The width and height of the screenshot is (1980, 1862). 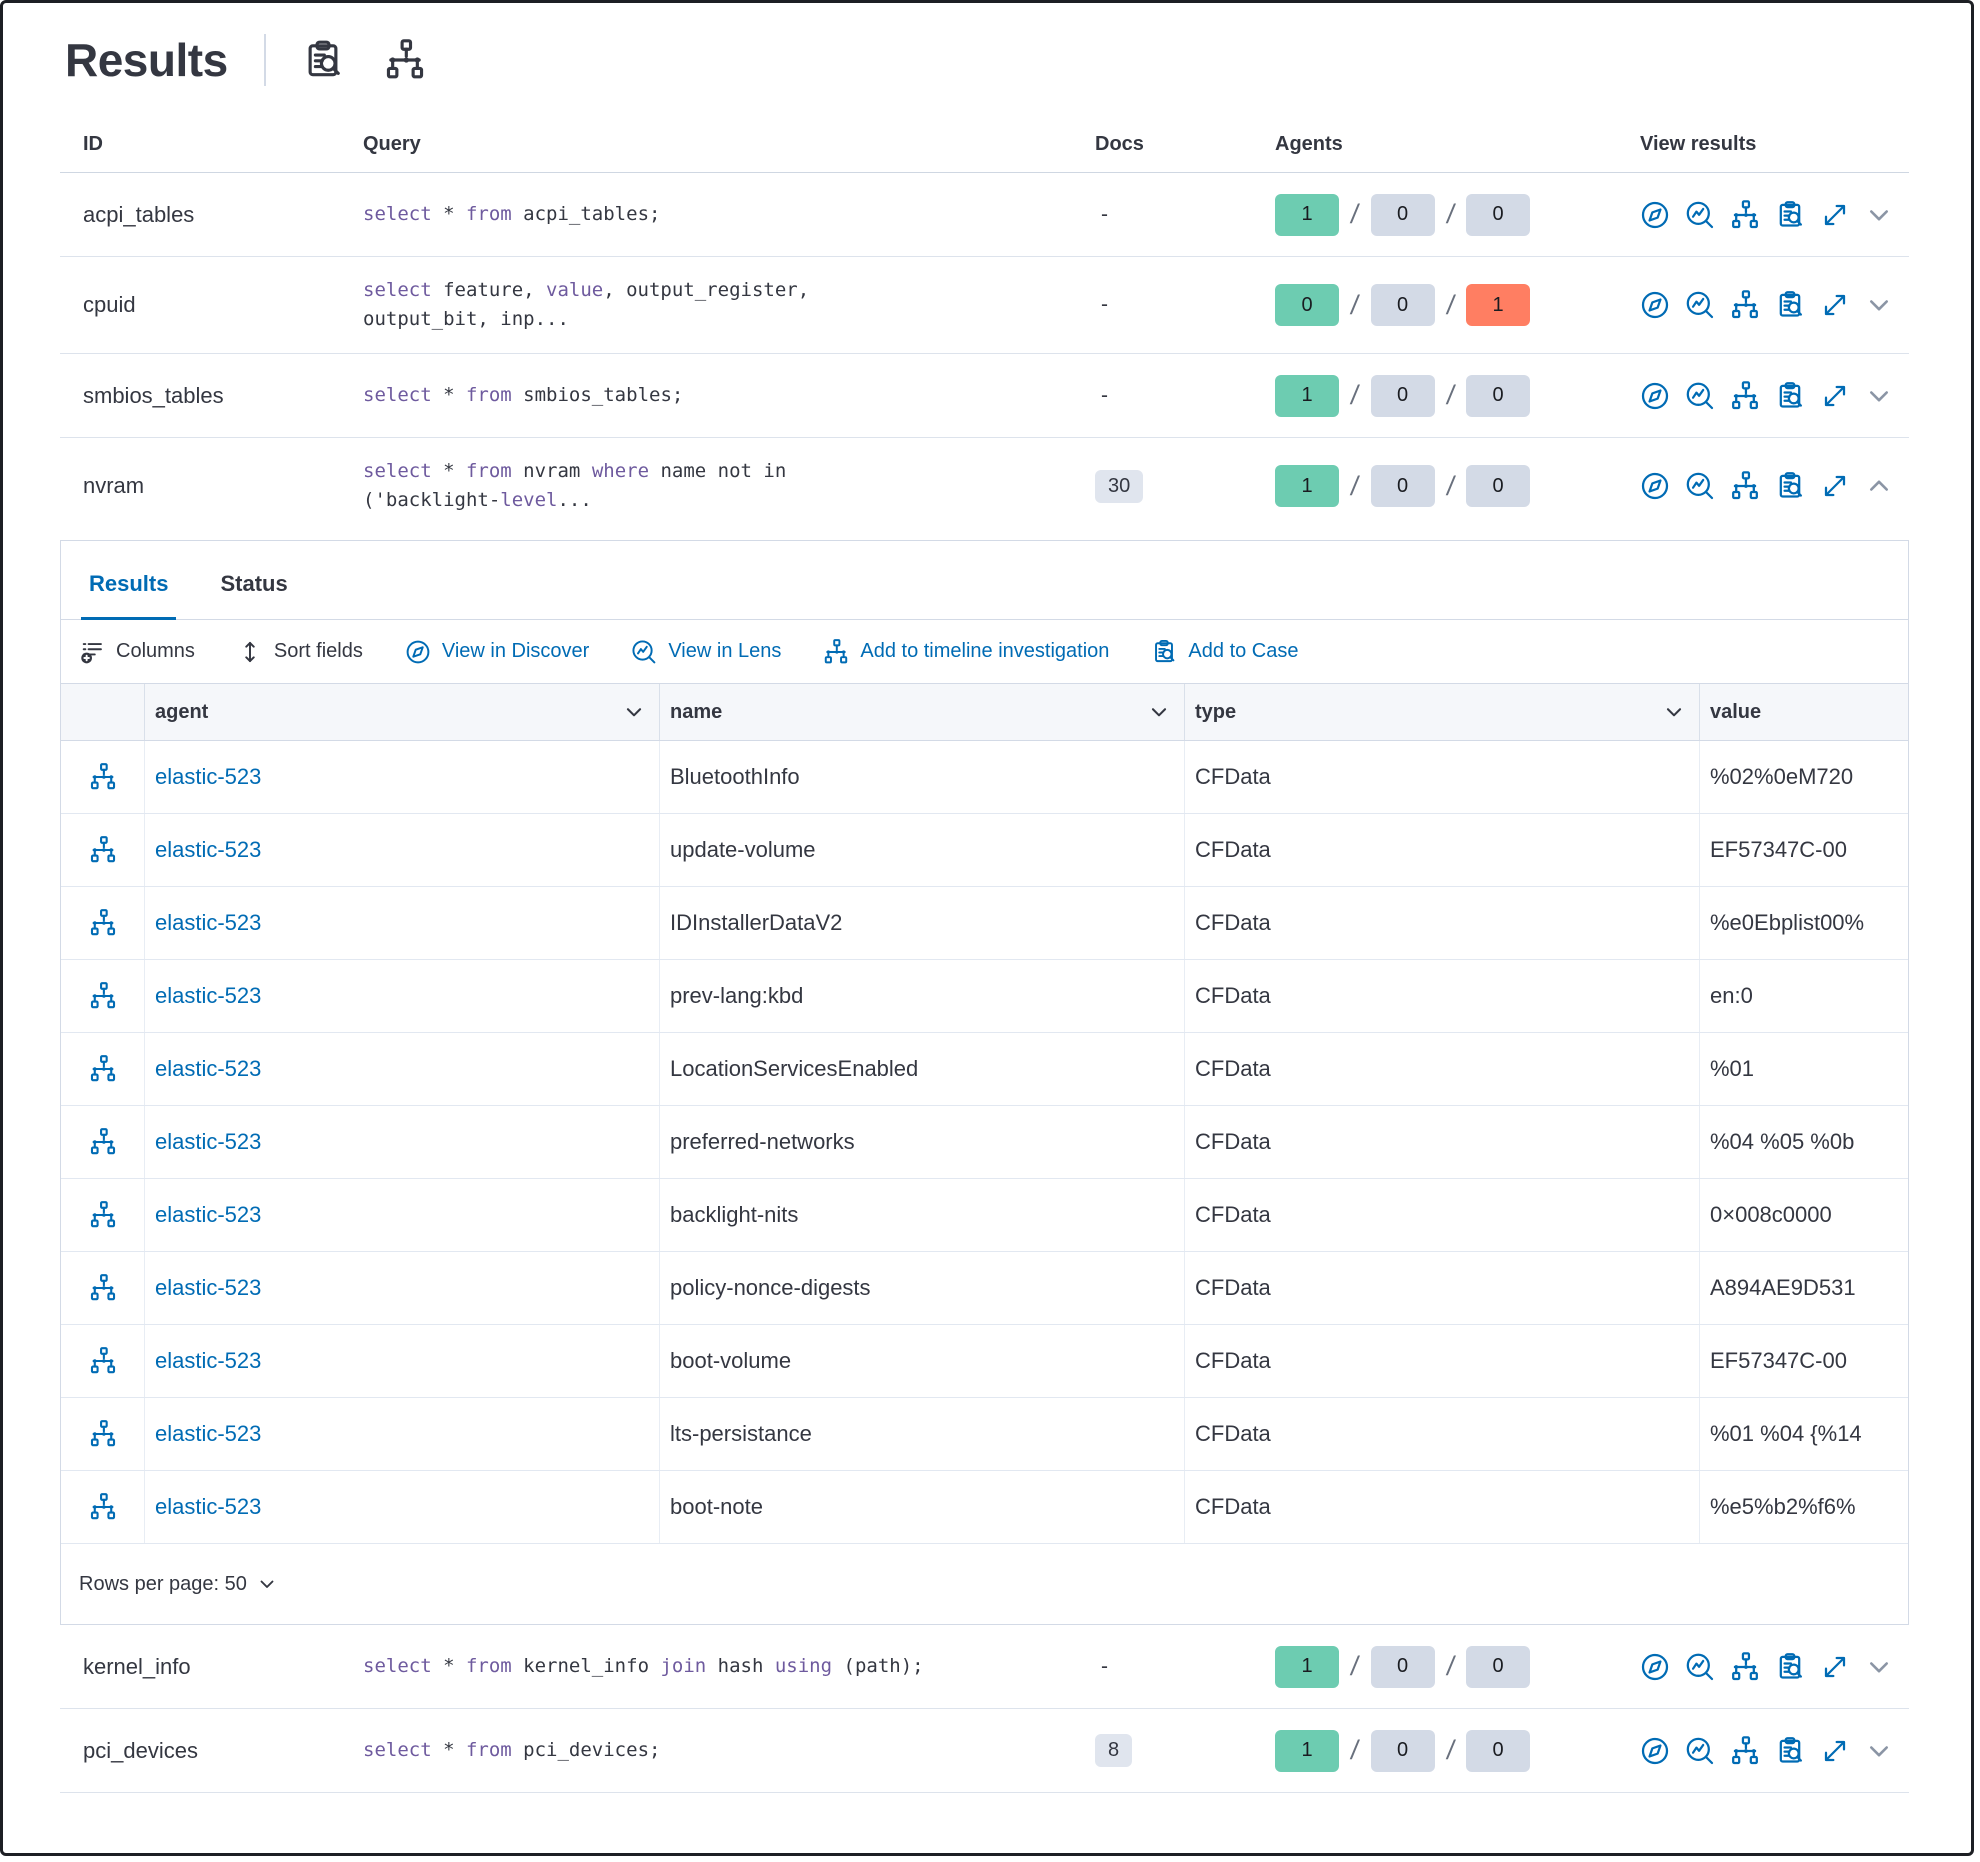 What do you see at coordinates (300, 652) in the screenshot?
I see `sort-fields-button: Sort fields` at bounding box center [300, 652].